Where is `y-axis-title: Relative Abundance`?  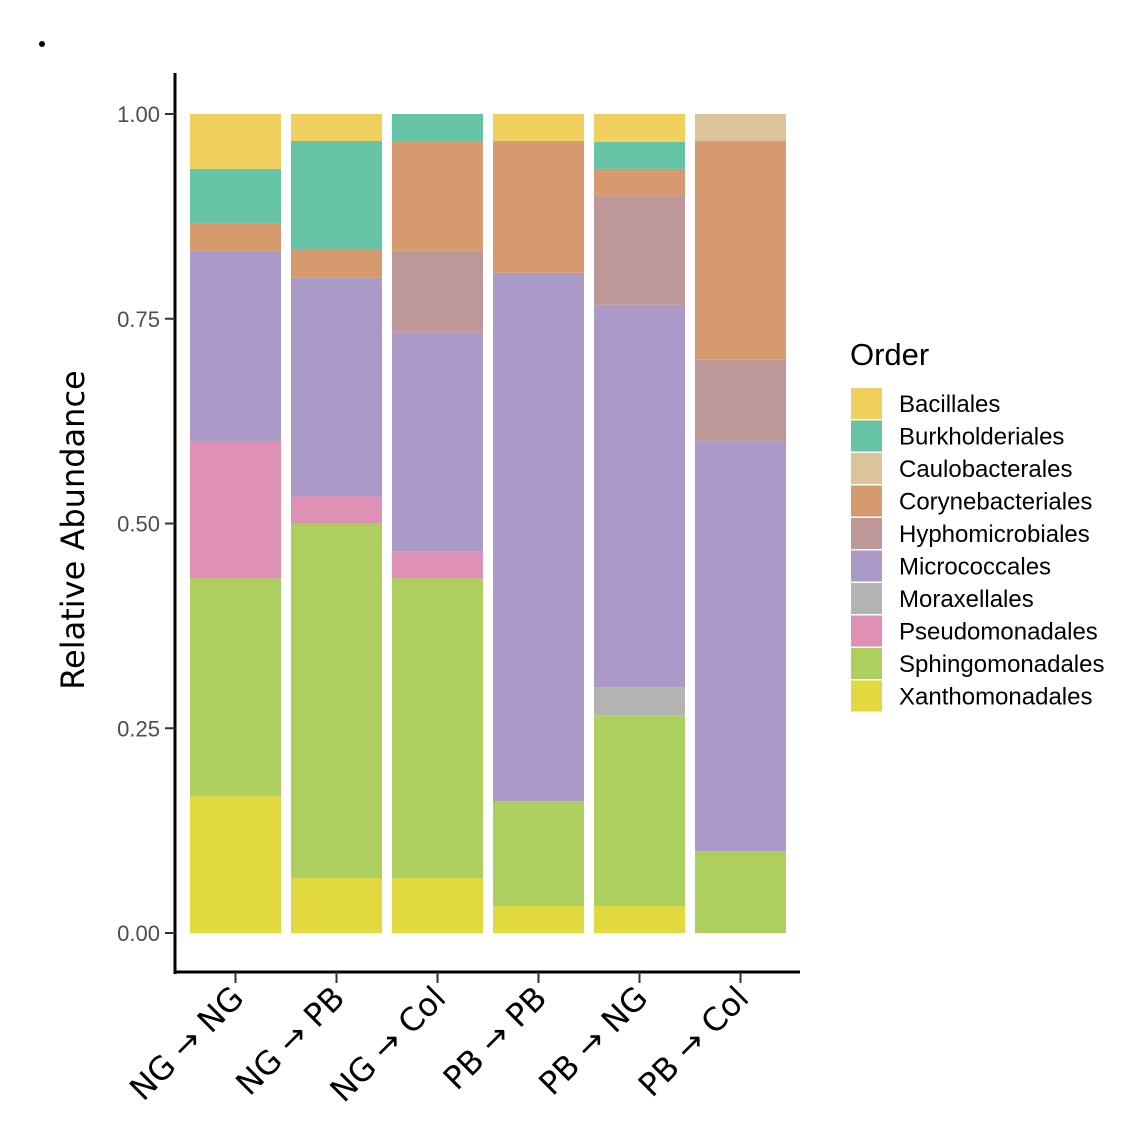 y-axis-title: Relative Abundance is located at coordinates (73, 529).